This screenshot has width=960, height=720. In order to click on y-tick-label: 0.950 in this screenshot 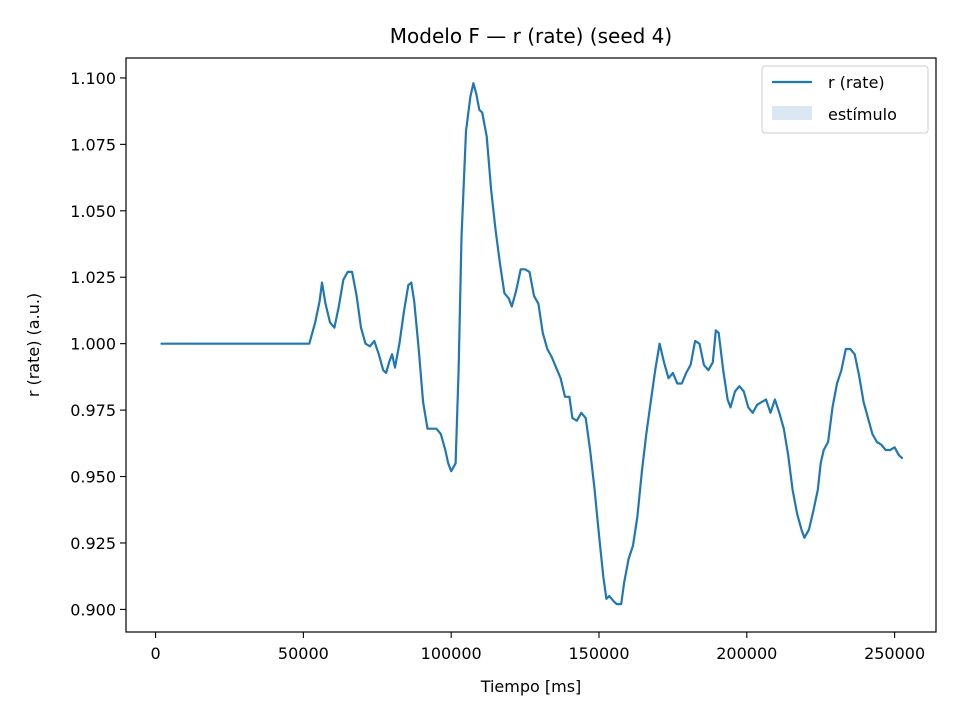, I will do `click(93, 477)`.